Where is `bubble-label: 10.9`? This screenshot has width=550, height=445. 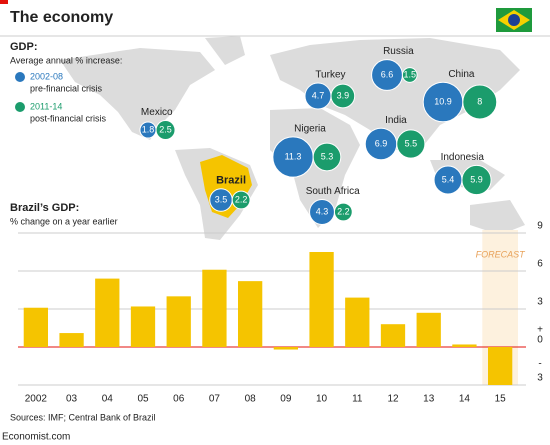 bubble-label: 10.9 is located at coordinates (443, 101).